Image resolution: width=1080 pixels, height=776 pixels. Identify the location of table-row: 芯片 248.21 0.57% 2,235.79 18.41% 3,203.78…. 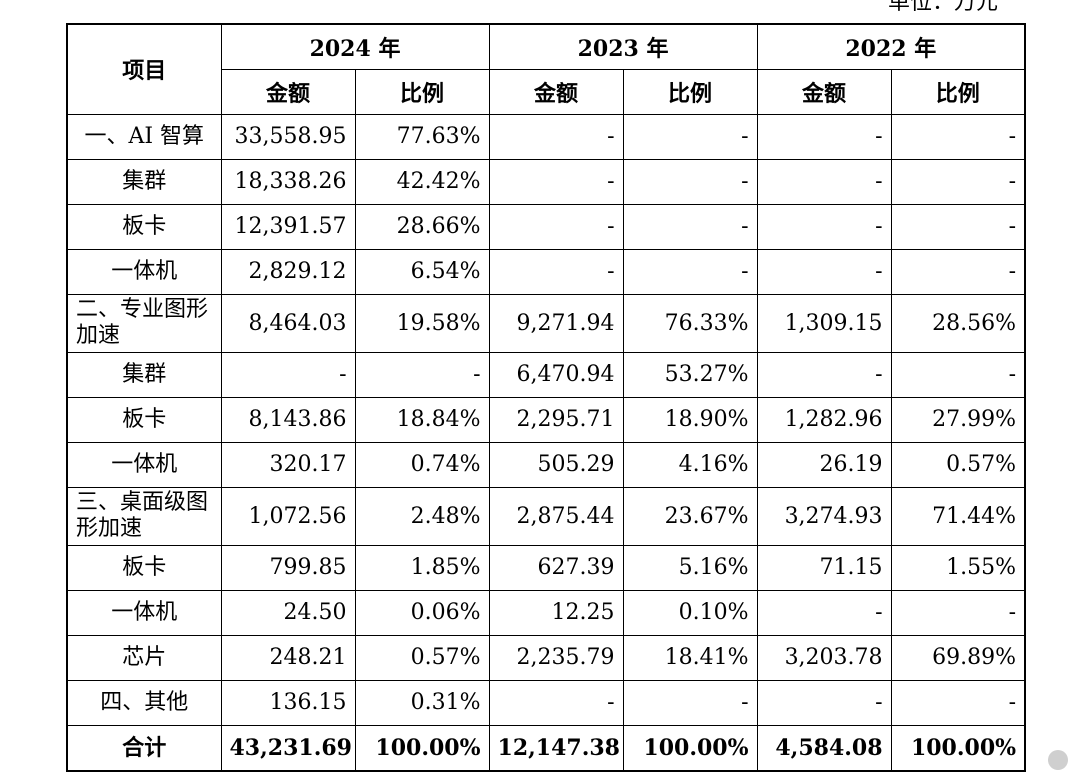
(546, 657).